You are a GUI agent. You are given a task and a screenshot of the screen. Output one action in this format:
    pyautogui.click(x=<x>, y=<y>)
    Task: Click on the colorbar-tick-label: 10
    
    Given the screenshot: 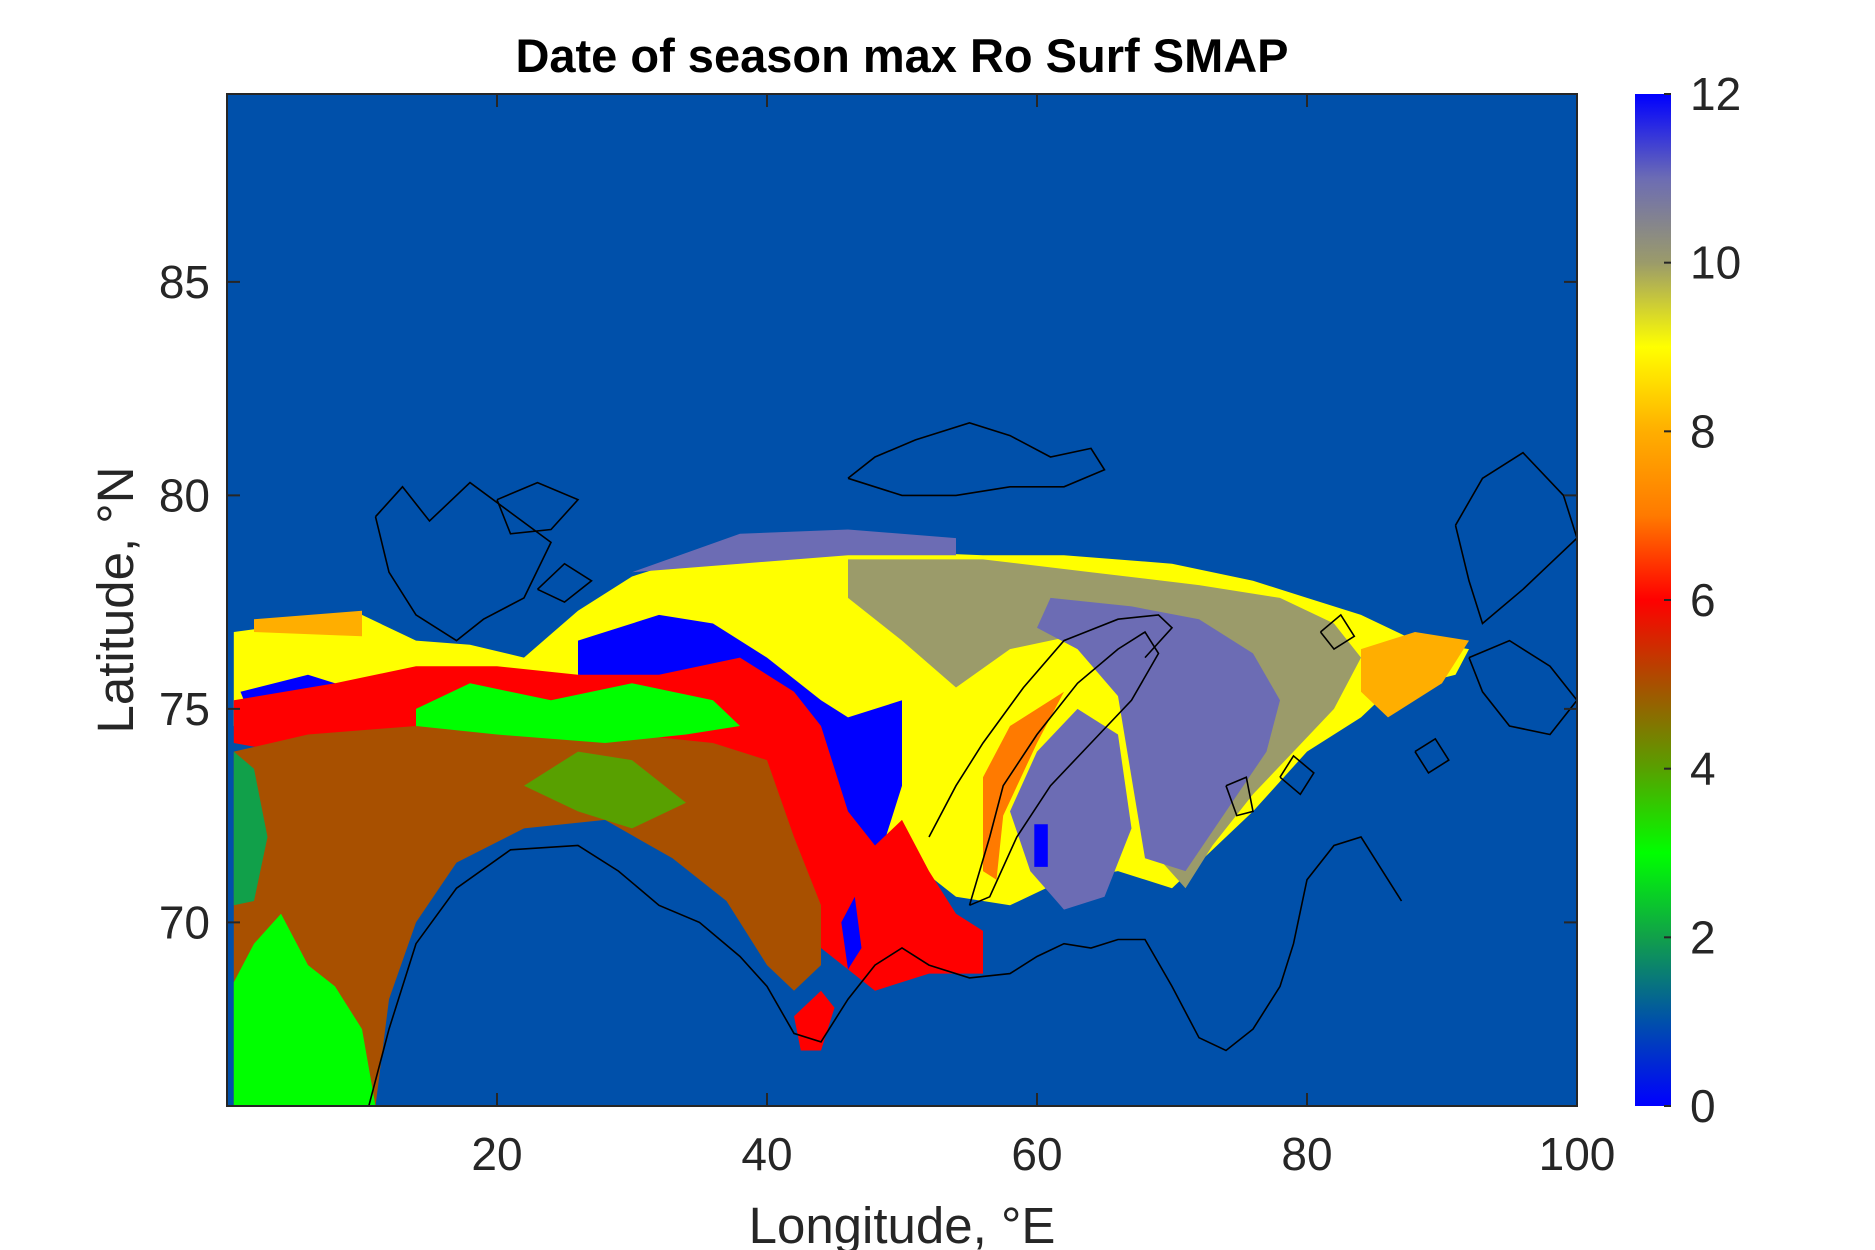 What is the action you would take?
    pyautogui.click(x=1715, y=263)
    